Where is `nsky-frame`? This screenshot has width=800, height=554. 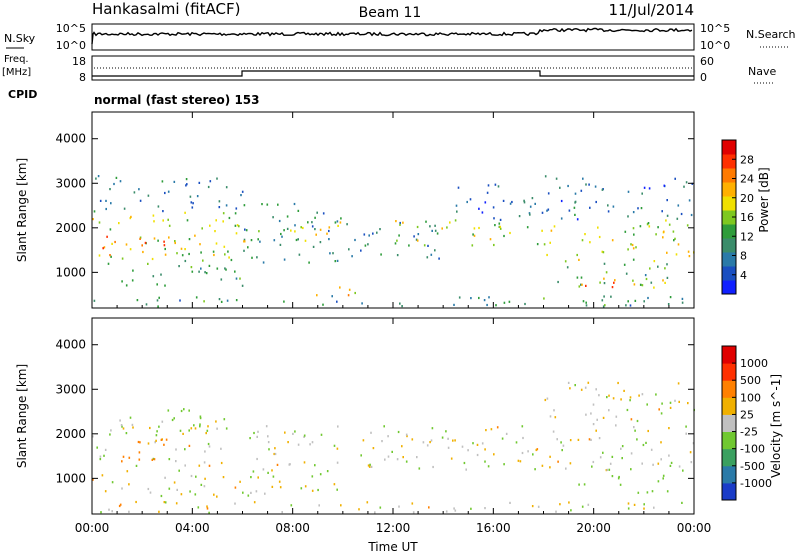
nsky-frame is located at coordinates (393, 37).